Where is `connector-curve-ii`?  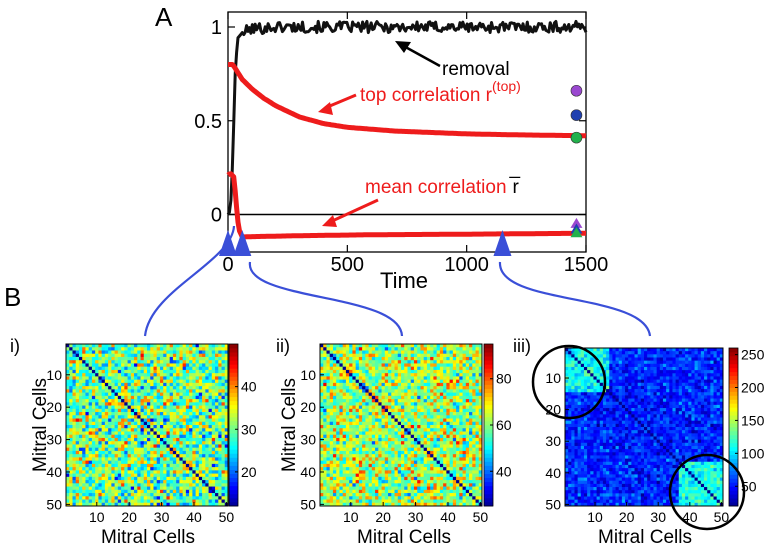 connector-curve-ii is located at coordinates (326, 299).